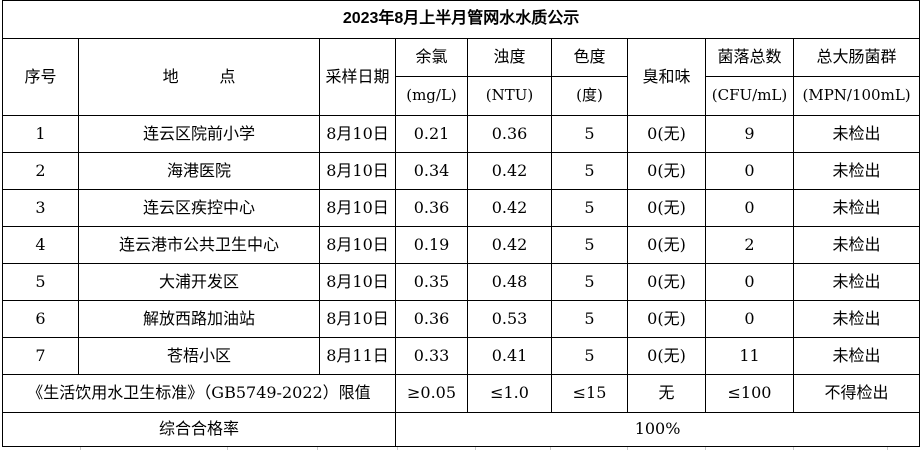 Image resolution: width=921 pixels, height=450 pixels. I want to click on header-cell-colony-count: 菌落总数, so click(749, 57).